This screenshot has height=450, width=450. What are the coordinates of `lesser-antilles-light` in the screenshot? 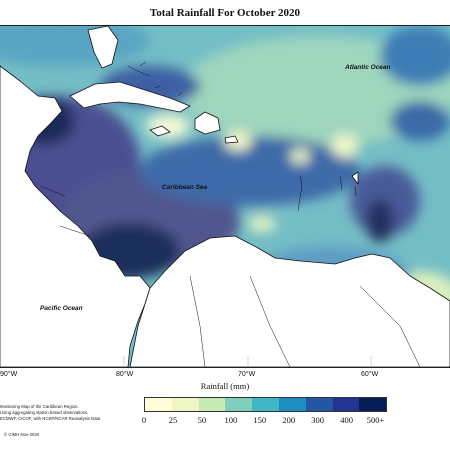 It's located at (345, 146).